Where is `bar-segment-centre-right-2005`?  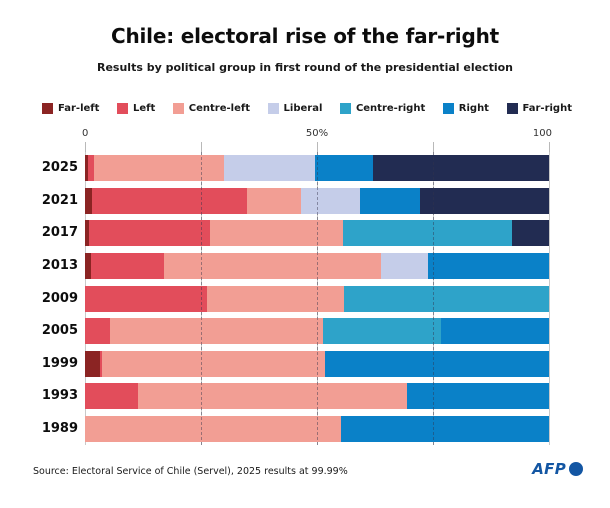
bar-segment-centre-right-2005 is located at coordinates (382, 331).